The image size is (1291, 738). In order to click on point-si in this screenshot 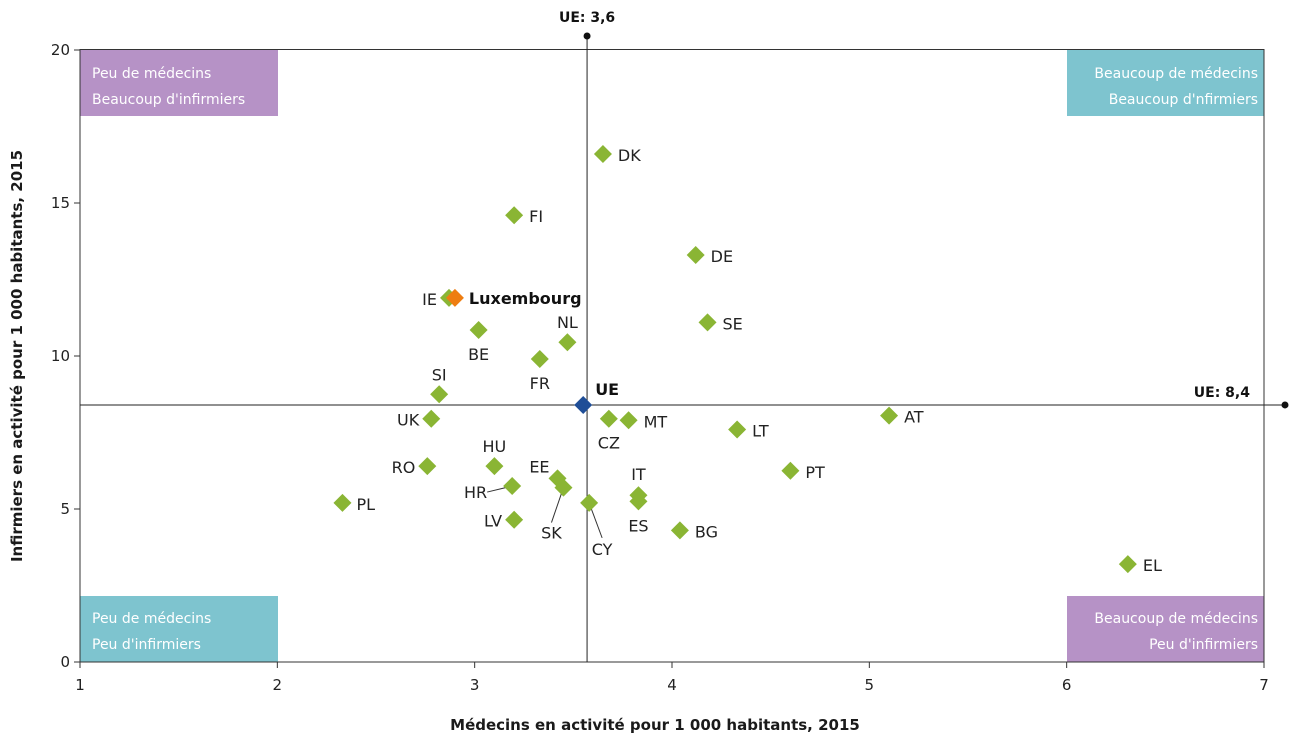, I will do `click(439, 394)`.